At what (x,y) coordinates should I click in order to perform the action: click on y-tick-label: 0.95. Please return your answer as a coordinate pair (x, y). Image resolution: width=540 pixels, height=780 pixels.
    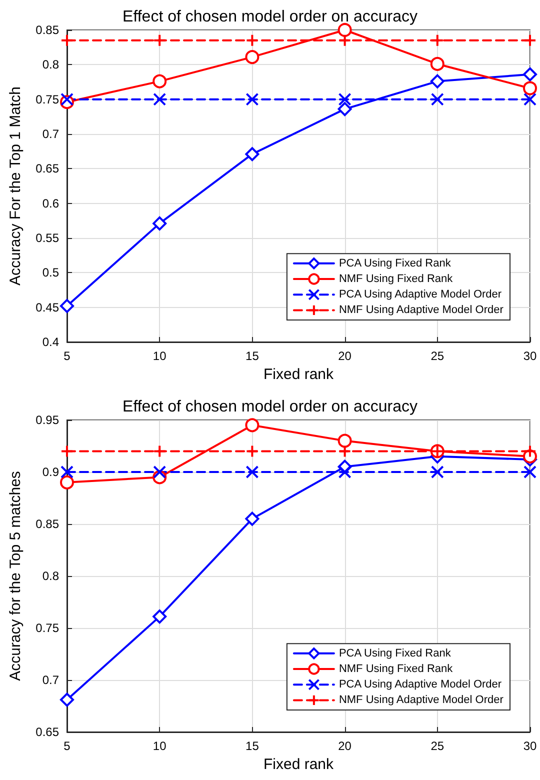
    Looking at the image, I should click on (48, 420).